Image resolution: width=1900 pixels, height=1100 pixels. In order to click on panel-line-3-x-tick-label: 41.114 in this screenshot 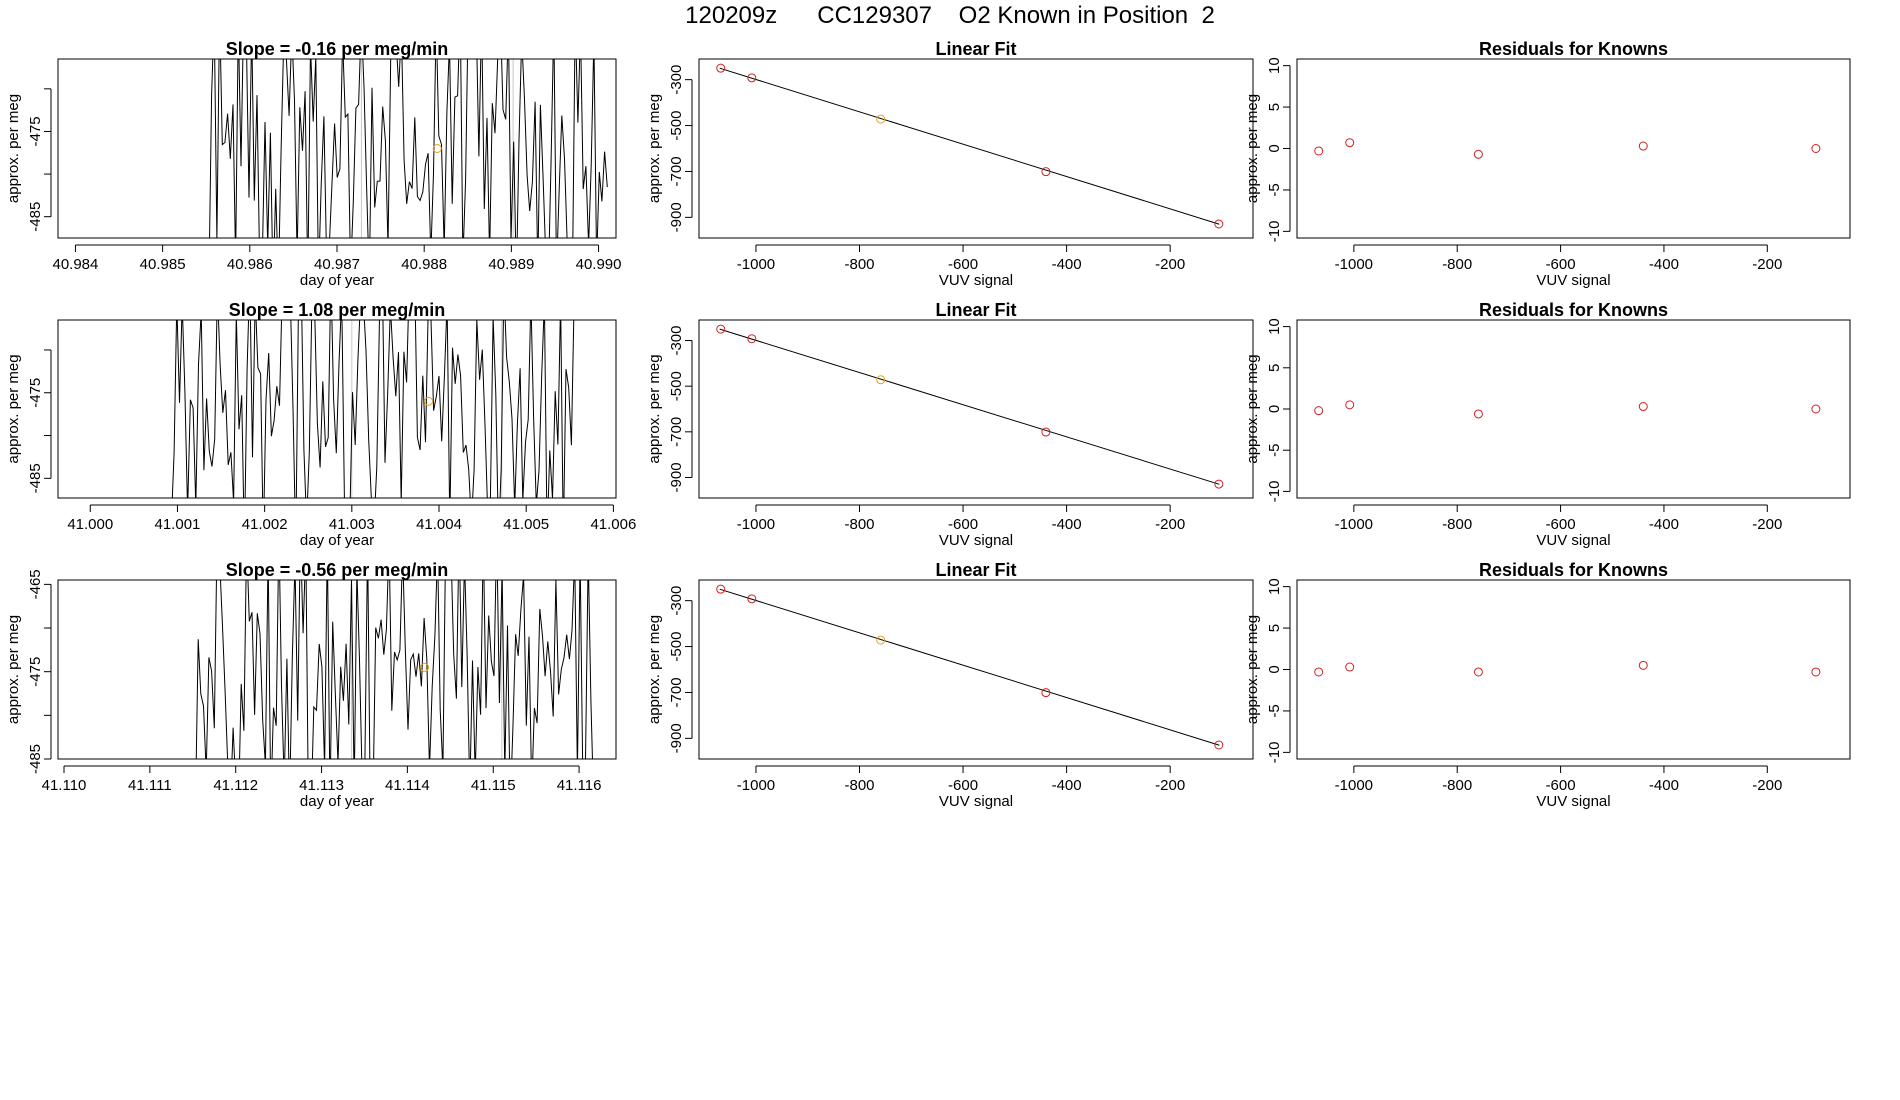, I will do `click(407, 785)`.